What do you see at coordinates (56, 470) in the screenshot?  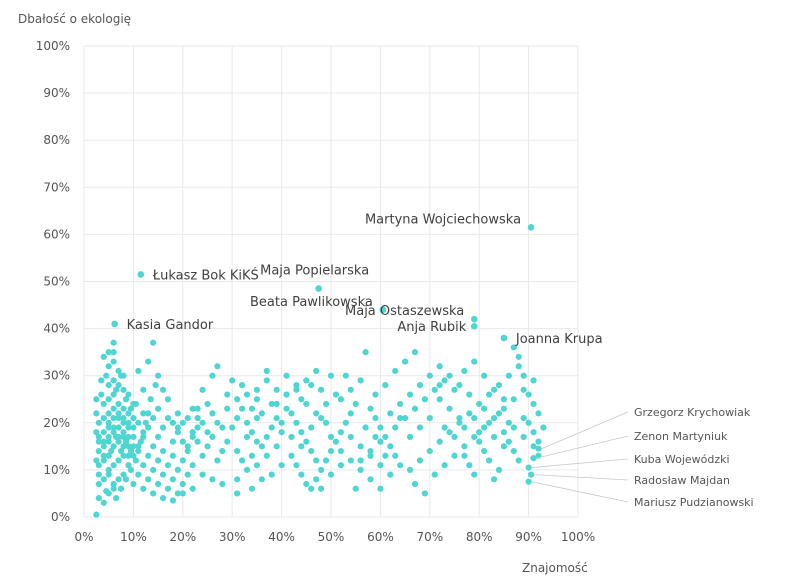 I see `y-tick-label: 10%` at bounding box center [56, 470].